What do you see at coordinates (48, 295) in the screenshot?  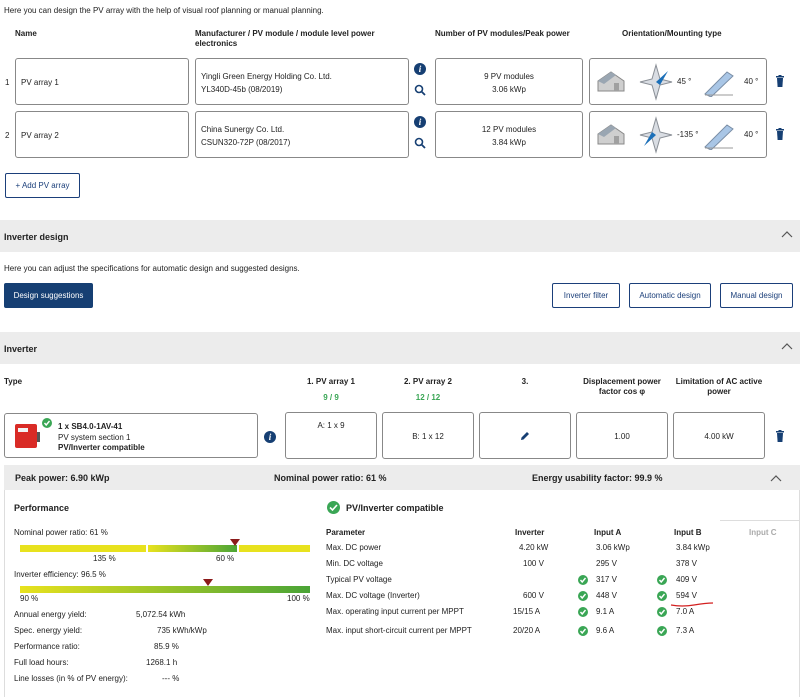 I see `design-suggestions-button: Design suggestions` at bounding box center [48, 295].